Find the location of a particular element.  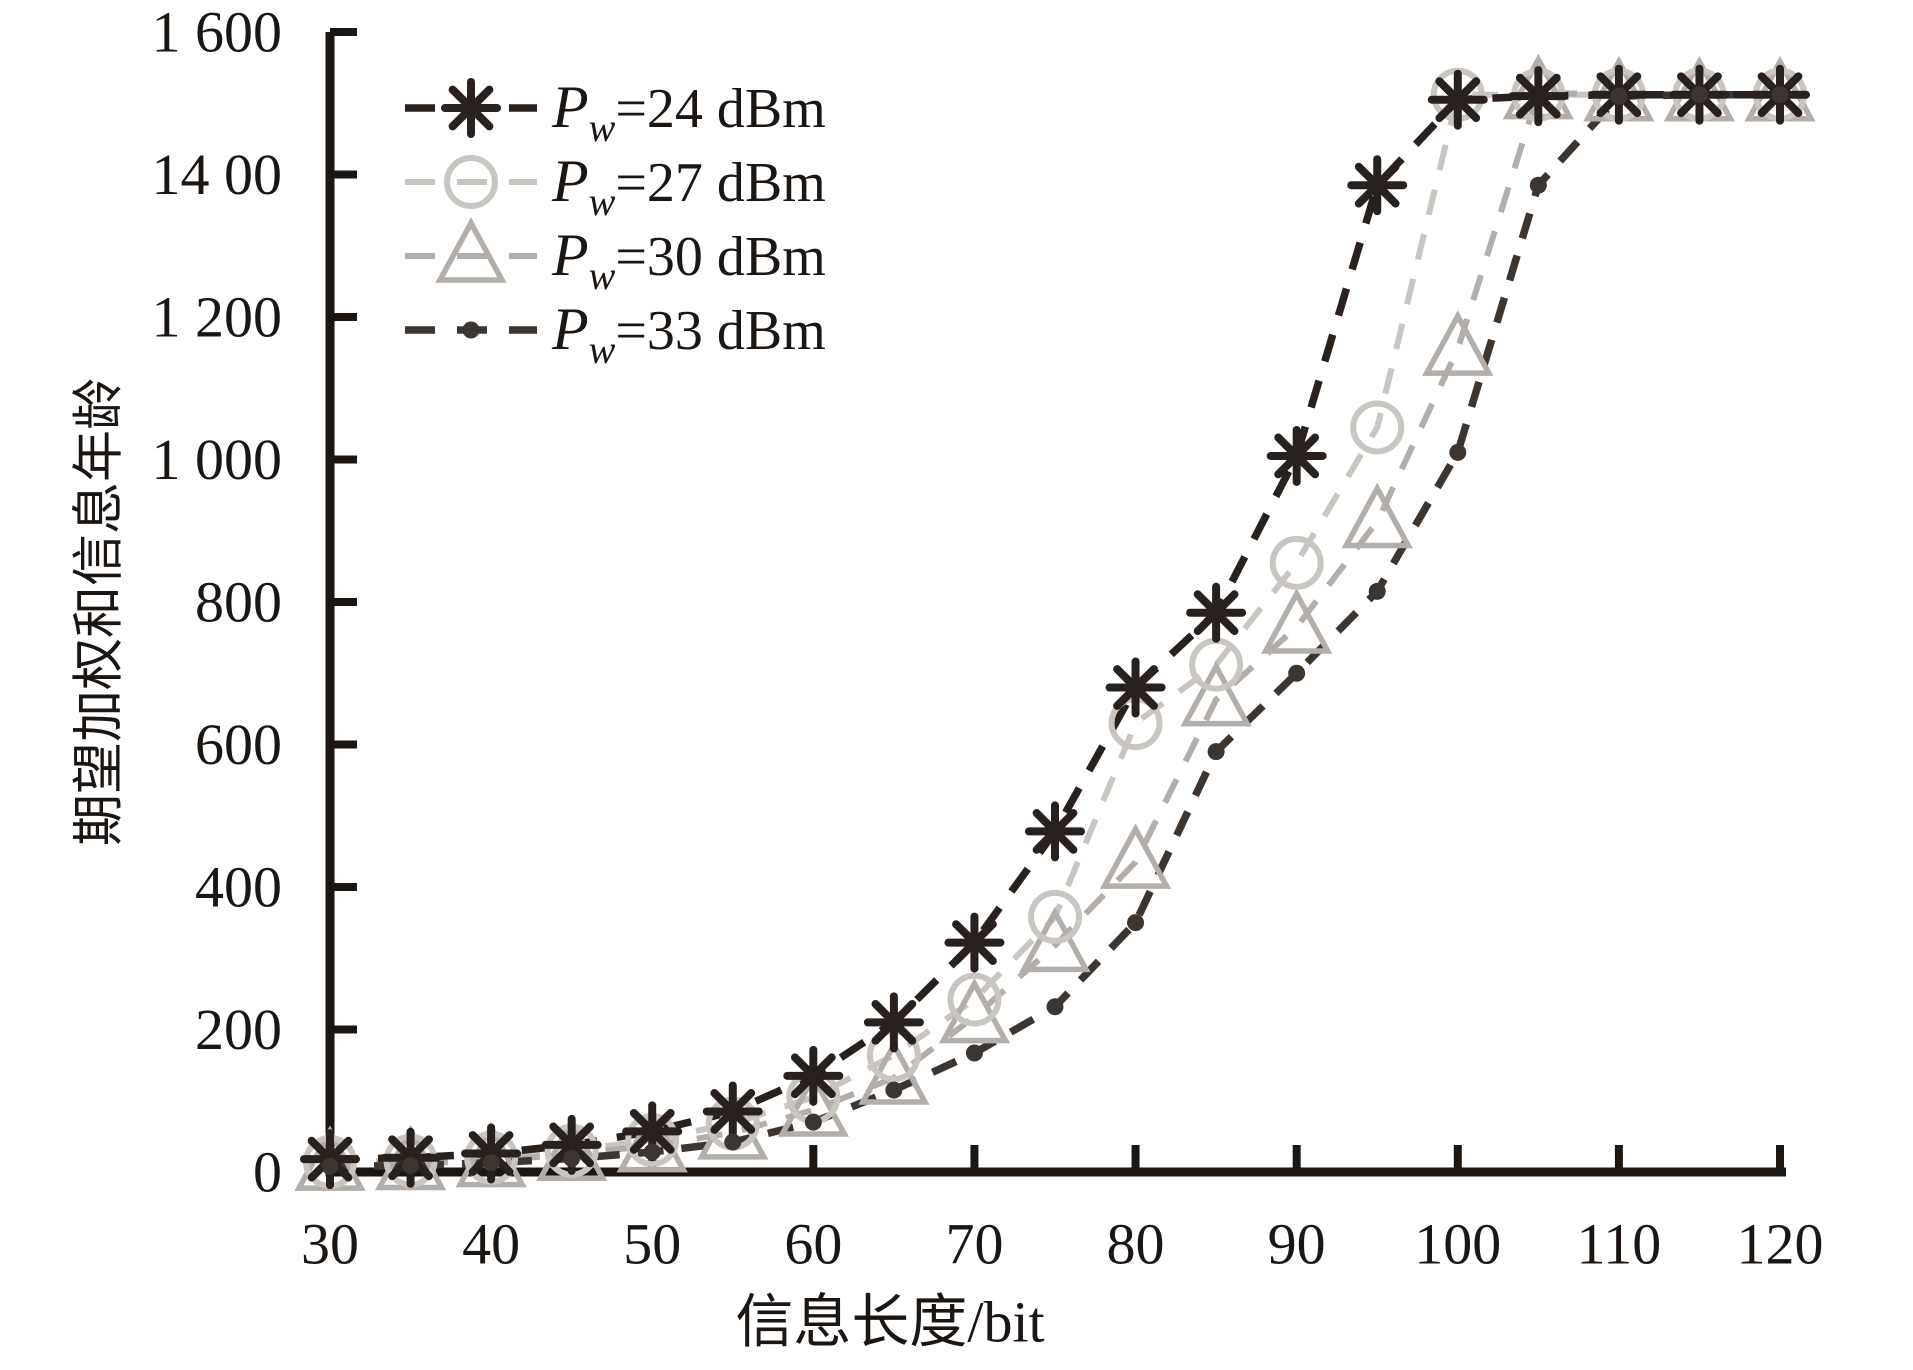

legend-label: Pw=27 dBm is located at coordinates (688, 186).